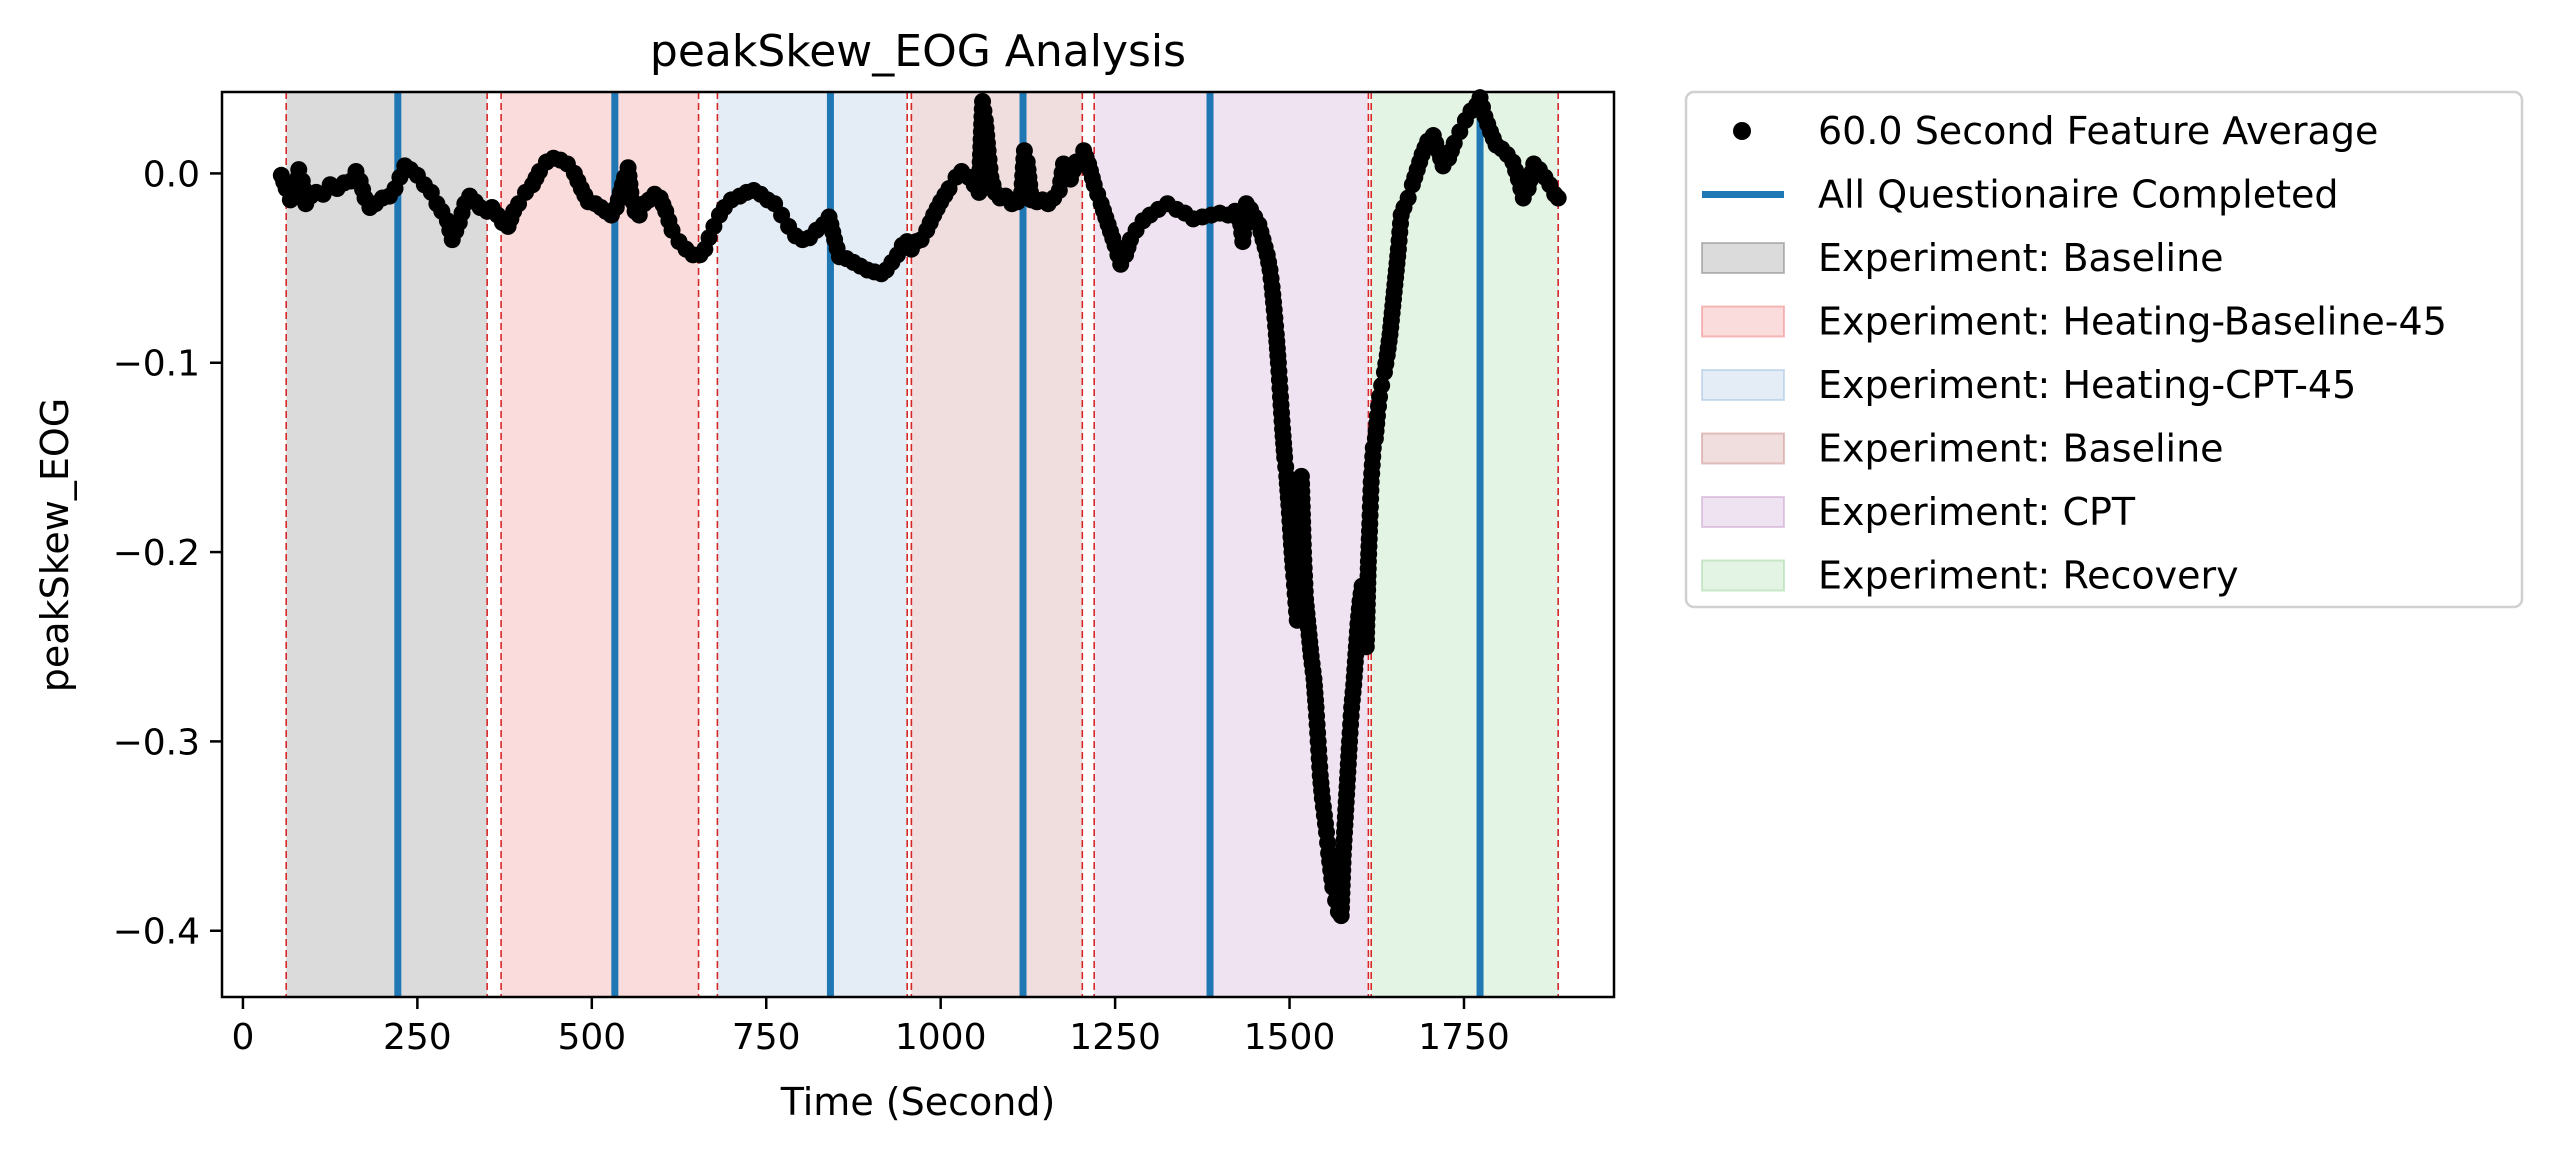  What do you see at coordinates (1464, 1037) in the screenshot?
I see `x-tick-label-7: 1750` at bounding box center [1464, 1037].